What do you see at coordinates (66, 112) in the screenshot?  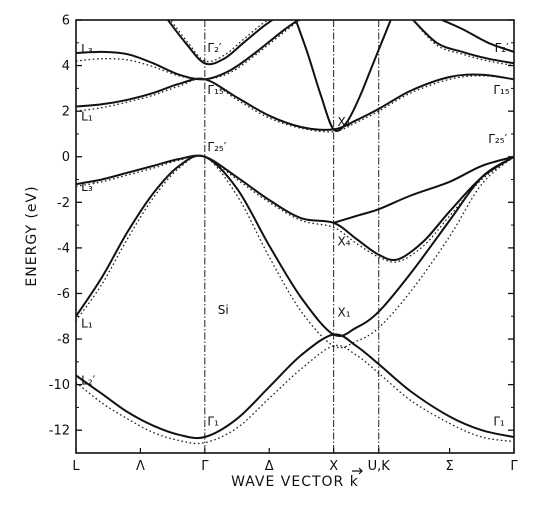 I see `y-tick-label: 2` at bounding box center [66, 112].